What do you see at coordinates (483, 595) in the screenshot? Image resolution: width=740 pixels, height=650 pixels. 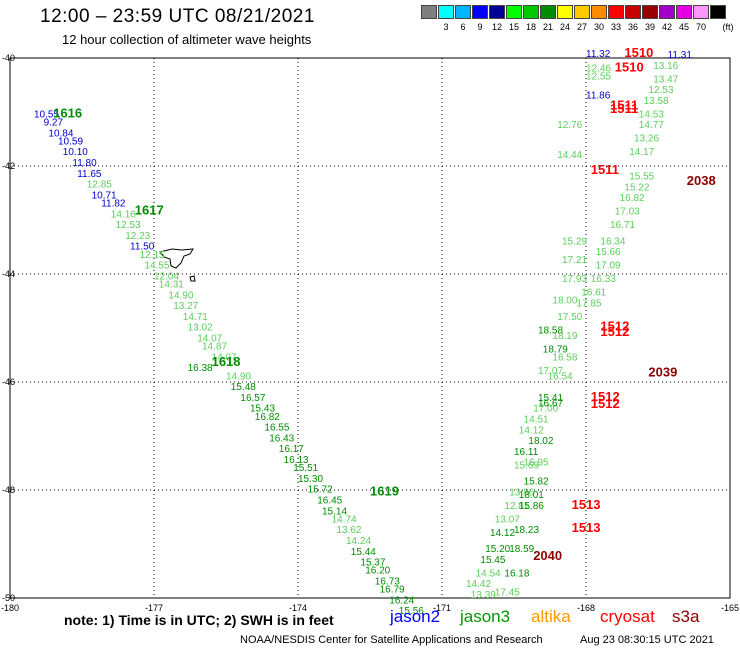 I see `wave-height-value: 13.39` at bounding box center [483, 595].